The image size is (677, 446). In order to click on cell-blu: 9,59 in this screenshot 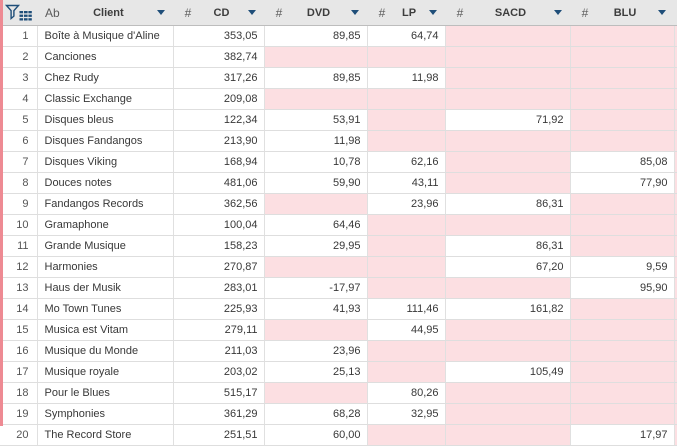, I will do `click(622, 267)`.